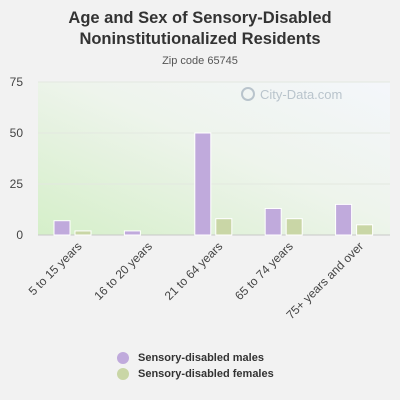 This screenshot has width=400, height=400. I want to click on y-tick-label: 0, so click(19, 235).